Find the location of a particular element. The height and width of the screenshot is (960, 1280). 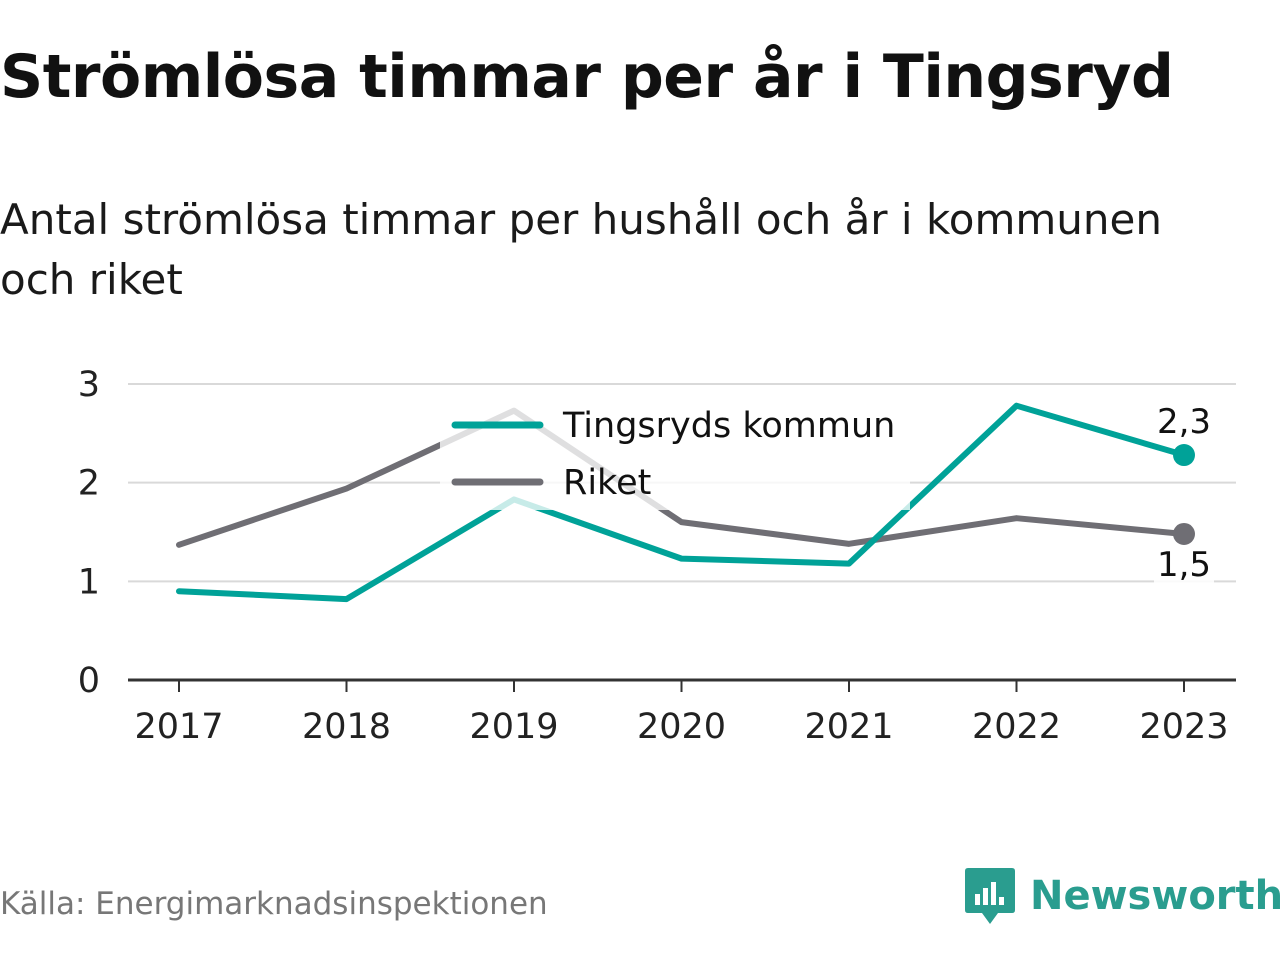

newsworthy-logo-icon is located at coordinates (990, 896).